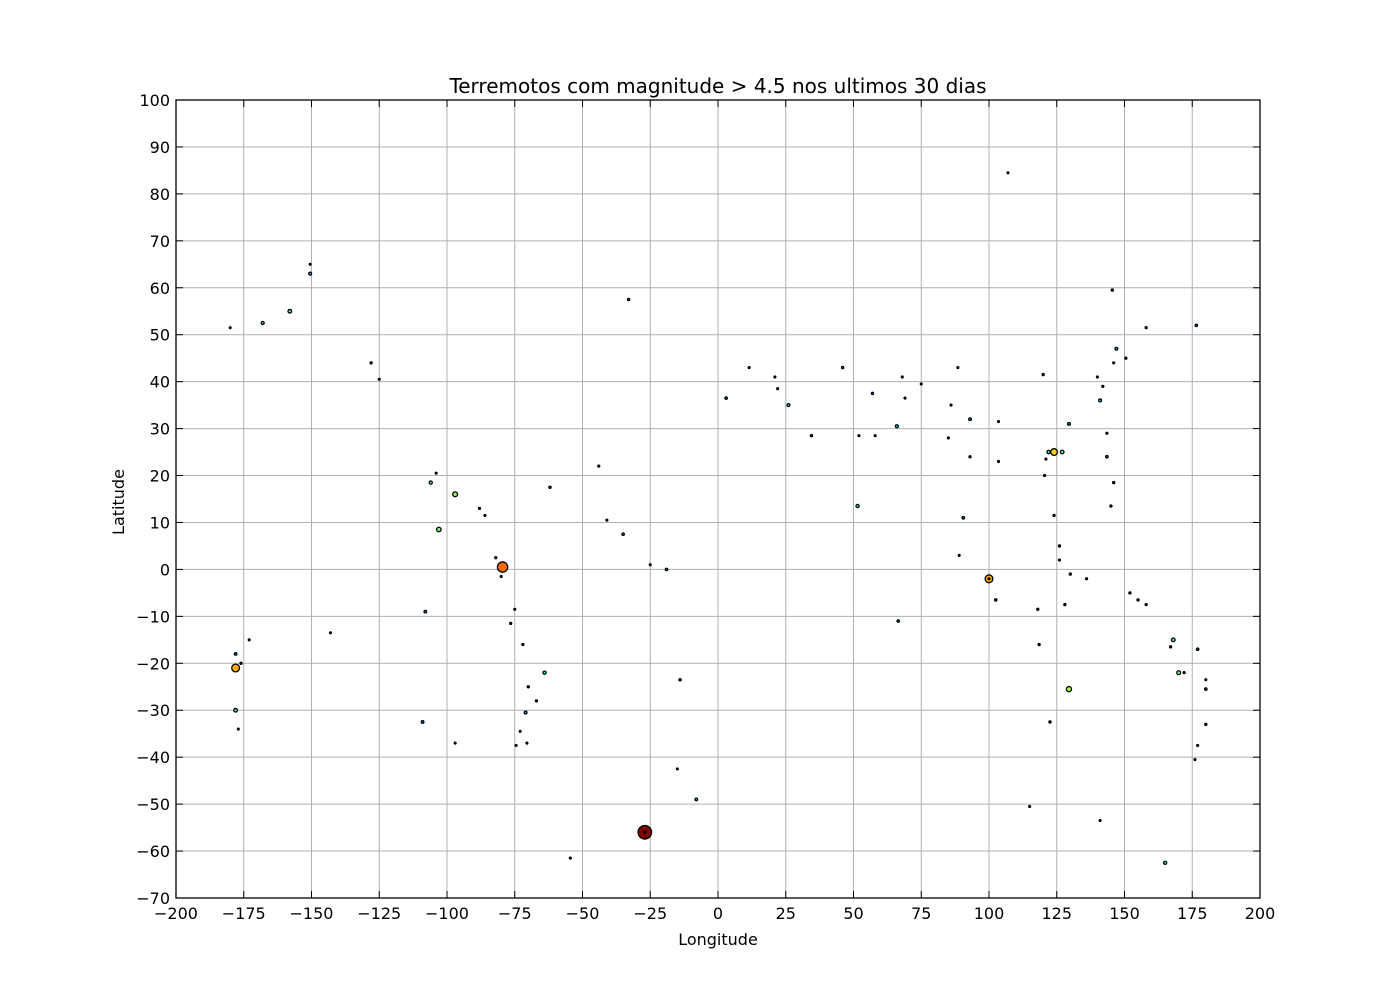 The image size is (1400, 1000). Describe the element at coordinates (515, 913) in the screenshot. I see `x-tick-label: −75` at that location.